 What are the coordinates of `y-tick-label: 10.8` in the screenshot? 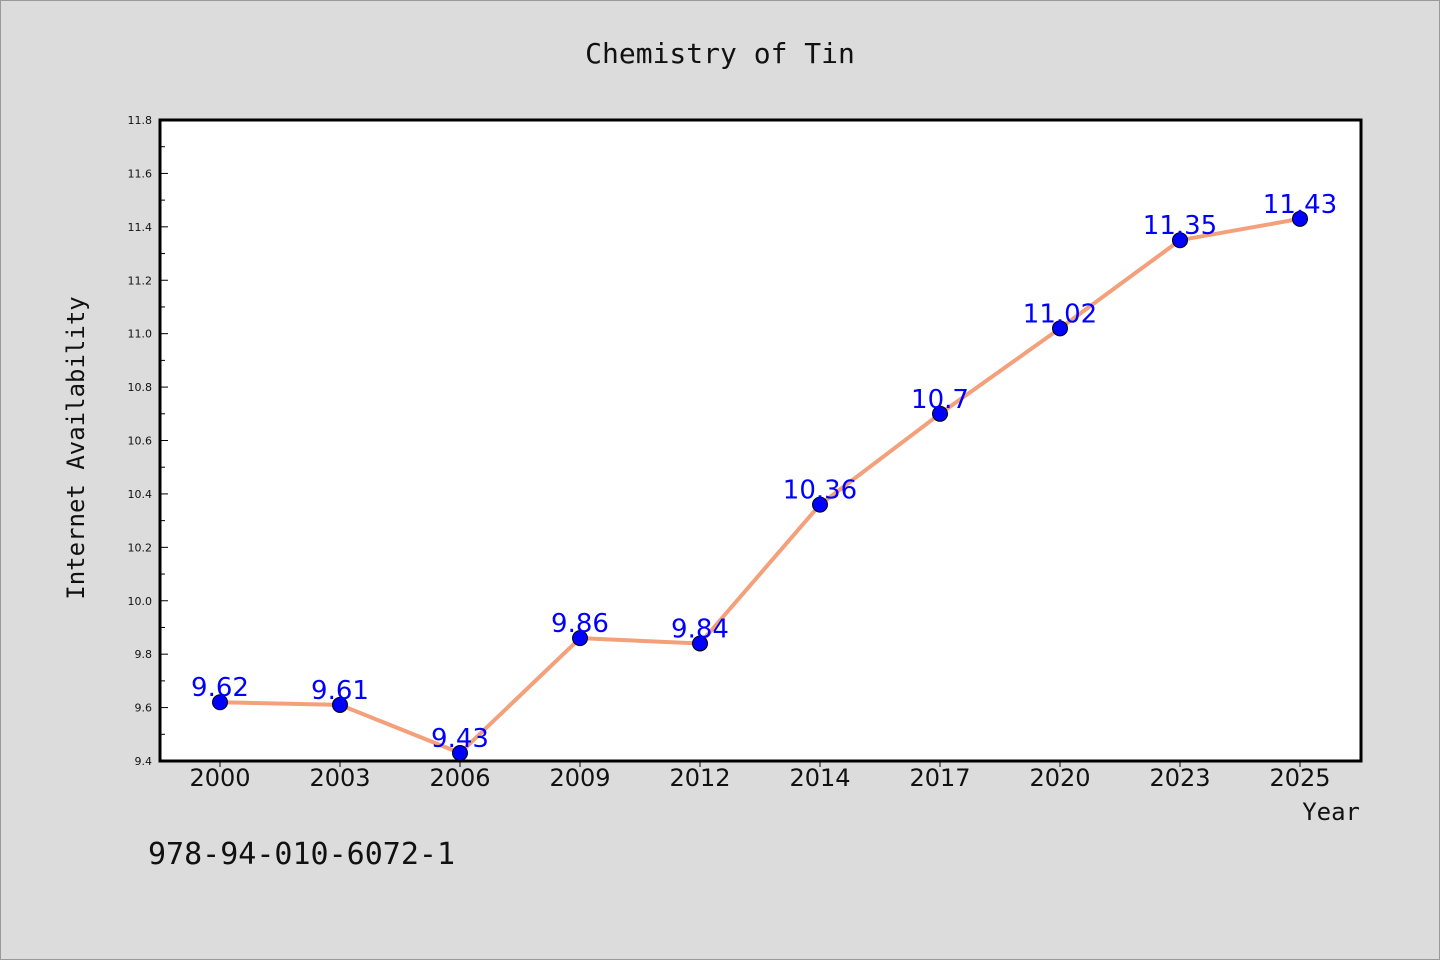 It's located at (140, 387).